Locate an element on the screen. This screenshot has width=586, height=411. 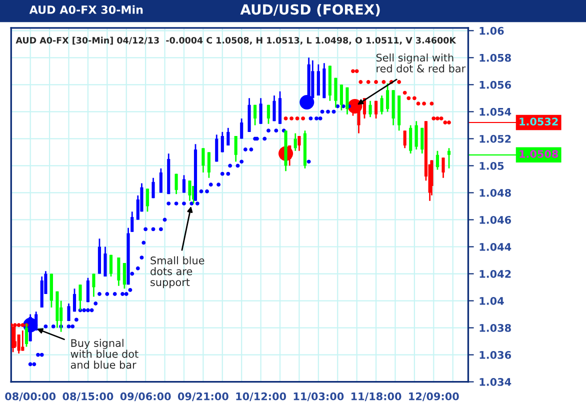
y-tick-label: 1.054 is located at coordinates (496, 112).